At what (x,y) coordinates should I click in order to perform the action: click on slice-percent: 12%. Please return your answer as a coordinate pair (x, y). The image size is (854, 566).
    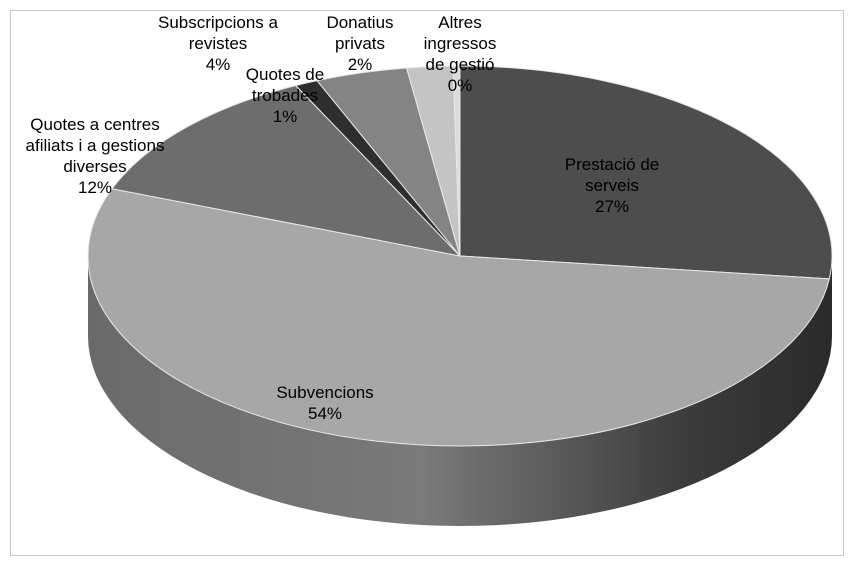
    Looking at the image, I should click on (95, 187).